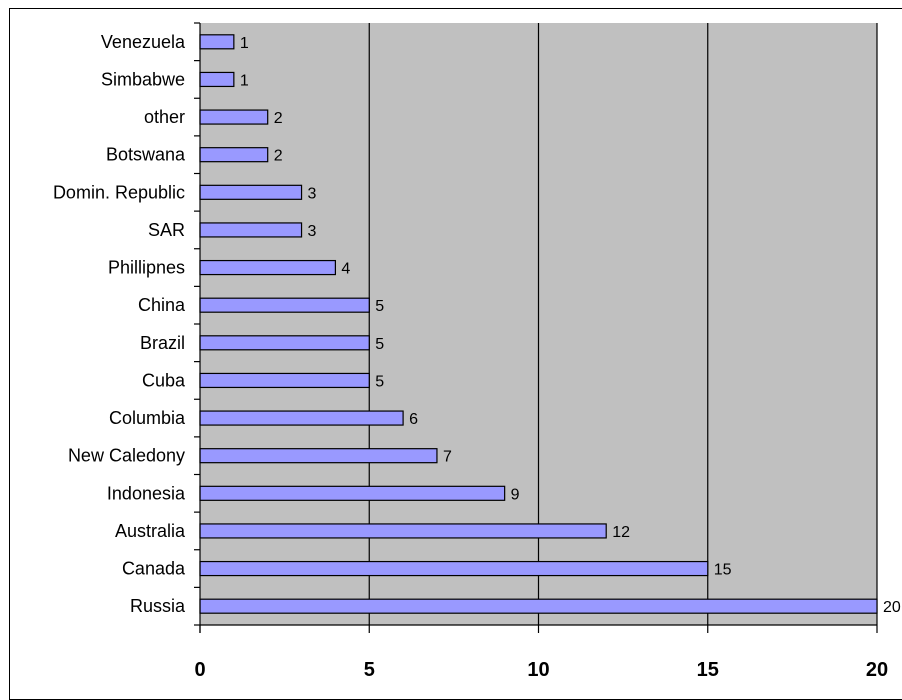 The width and height of the screenshot is (902, 700). I want to click on category-label: Columbia, so click(147, 418).